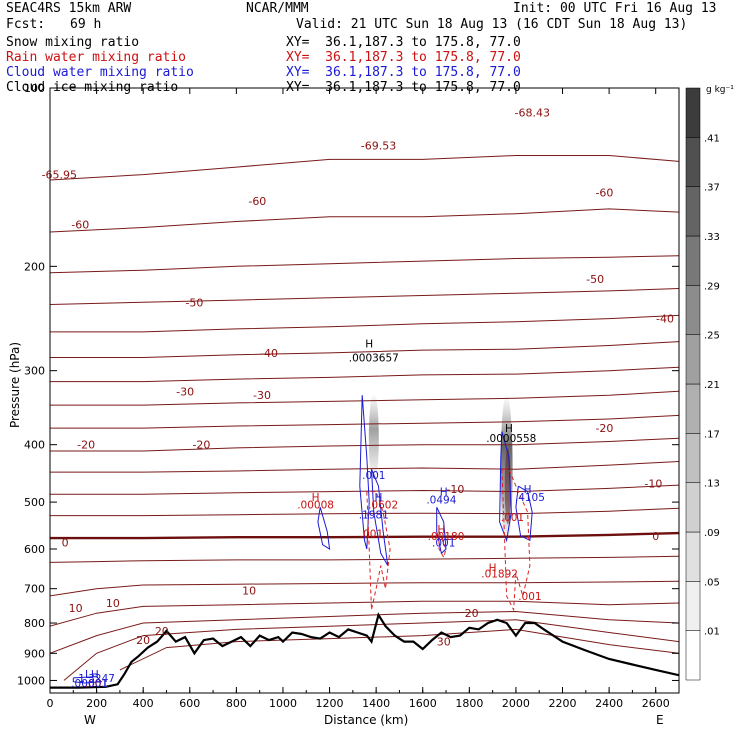 This screenshot has width=740, height=740. Describe the element at coordinates (563, 703) in the screenshot. I see `x-tick-label: 2200` at that location.